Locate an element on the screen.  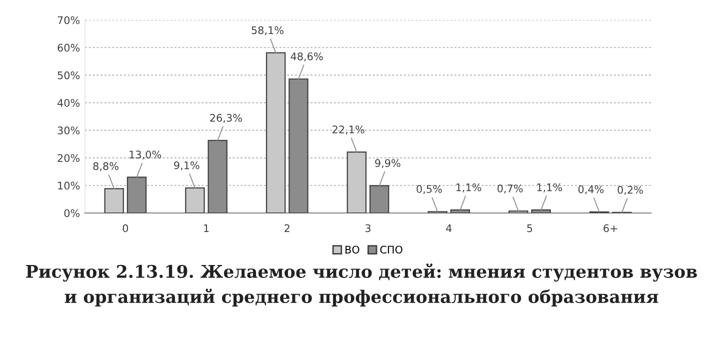
data-label: 8,8% is located at coordinates (105, 167).